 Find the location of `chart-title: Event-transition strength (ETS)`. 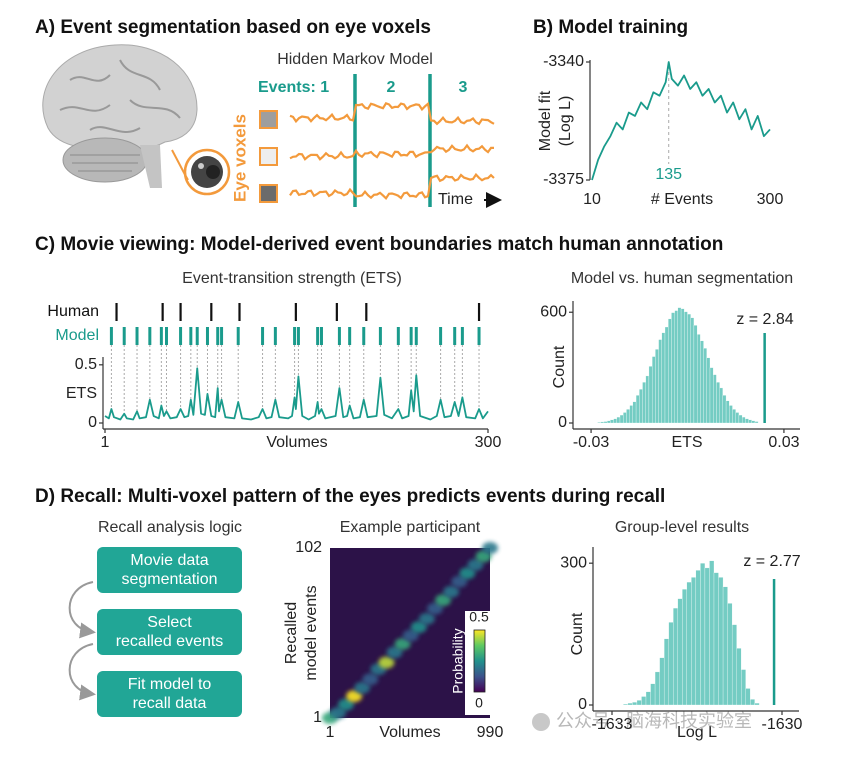

chart-title: Event-transition strength (ETS) is located at coordinates (292, 278).